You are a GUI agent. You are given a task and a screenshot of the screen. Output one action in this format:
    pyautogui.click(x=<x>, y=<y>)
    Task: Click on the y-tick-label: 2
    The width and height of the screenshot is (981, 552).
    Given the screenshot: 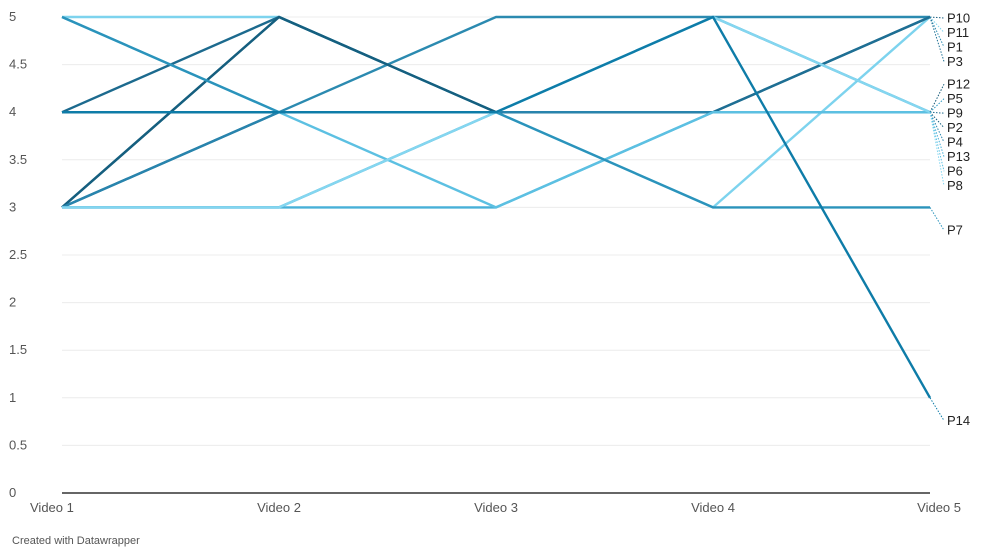 What is the action you would take?
    pyautogui.click(x=12, y=302)
    